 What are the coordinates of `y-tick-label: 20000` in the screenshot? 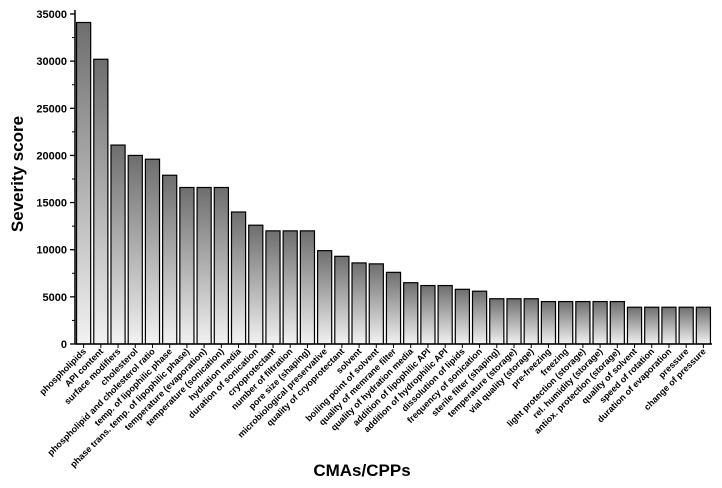 It's located at (51, 156).